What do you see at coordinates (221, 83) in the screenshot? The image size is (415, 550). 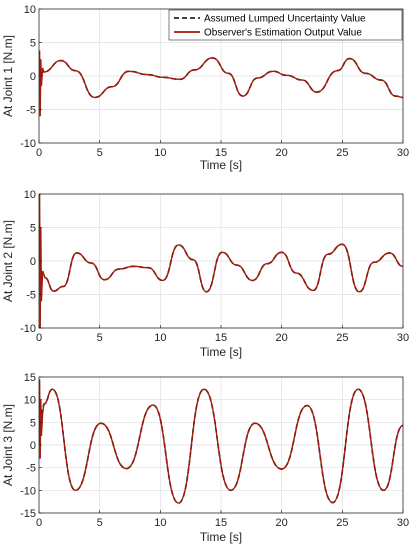 I see `series-observer-line` at bounding box center [221, 83].